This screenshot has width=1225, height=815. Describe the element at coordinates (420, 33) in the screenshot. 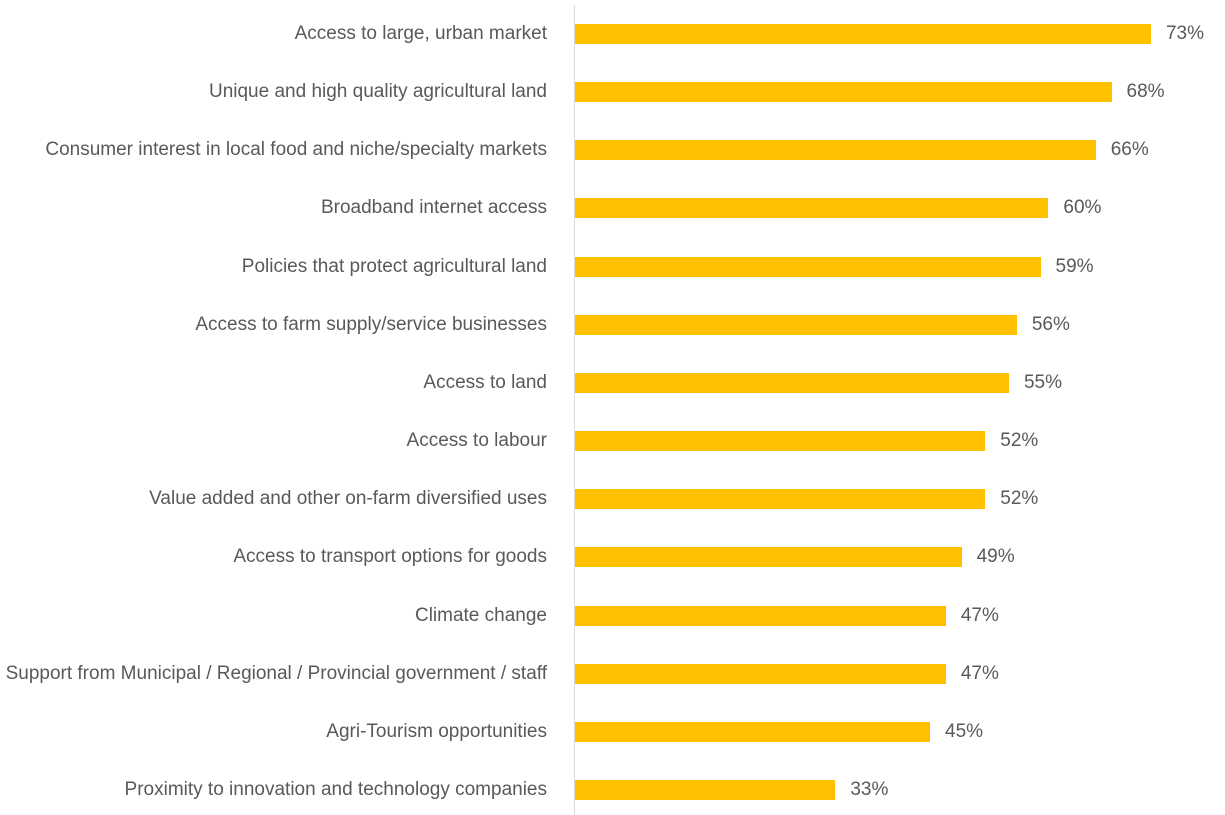

I see `category-label: Access to large, urban market` at that location.